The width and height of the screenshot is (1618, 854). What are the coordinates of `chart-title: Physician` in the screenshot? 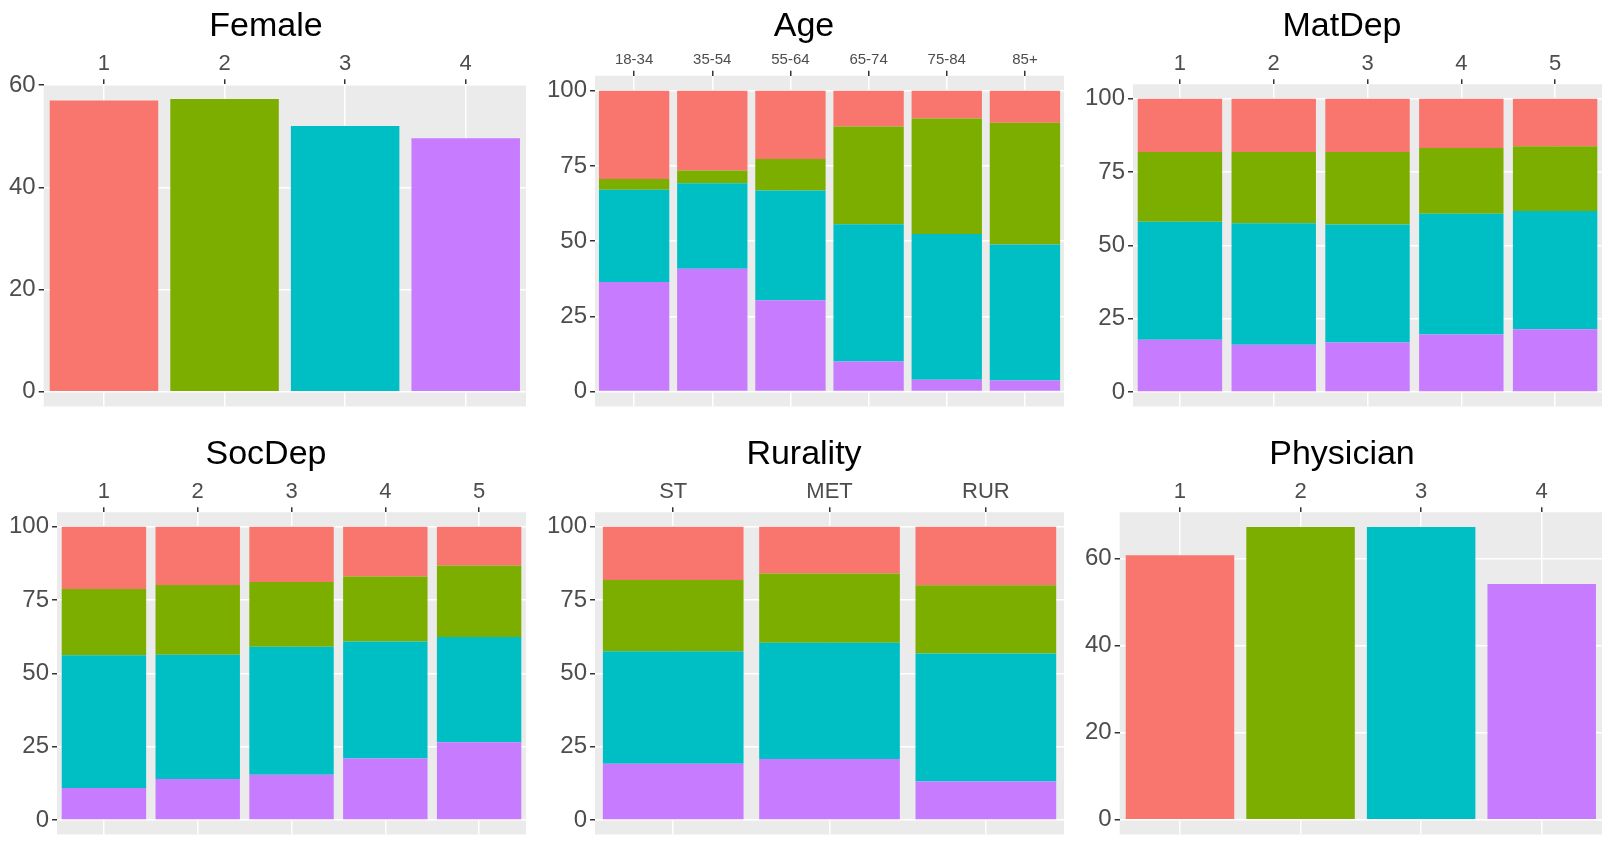 It's located at (1342, 451).